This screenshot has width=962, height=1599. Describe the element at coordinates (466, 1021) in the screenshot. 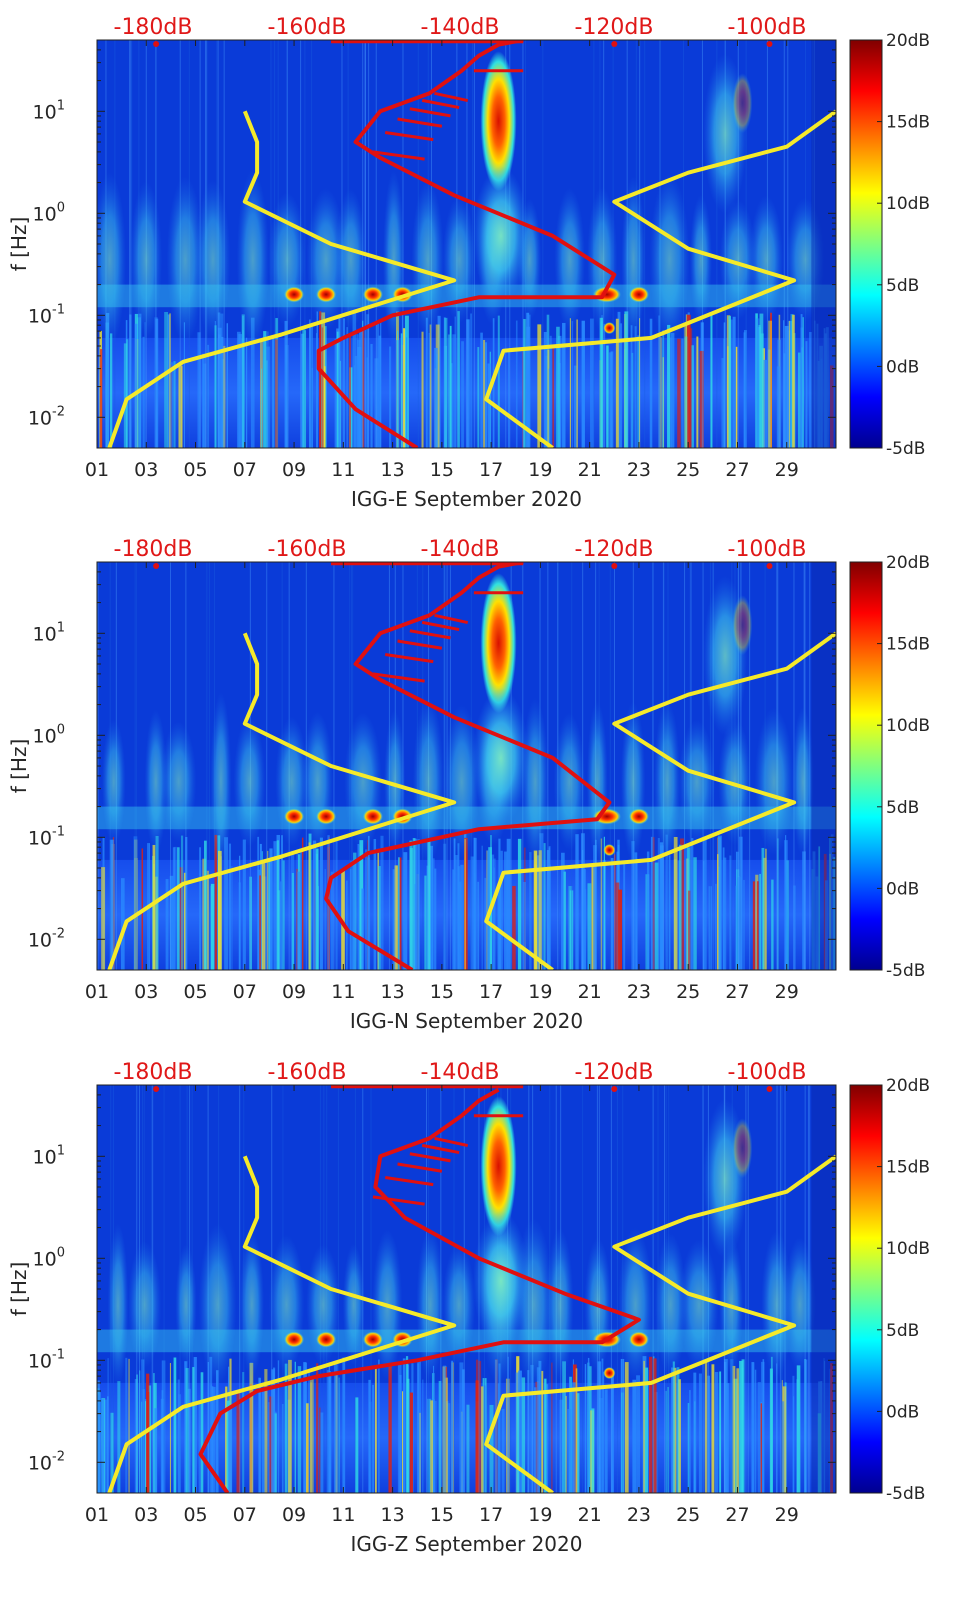

I see `x-axis-label: IGG-N September 2020` at that location.